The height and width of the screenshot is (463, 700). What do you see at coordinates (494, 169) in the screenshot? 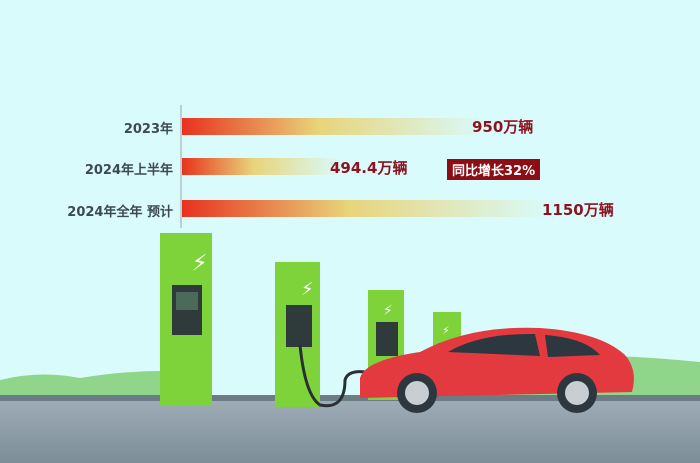
I see `growth-badge: 同比增长32%` at bounding box center [494, 169].